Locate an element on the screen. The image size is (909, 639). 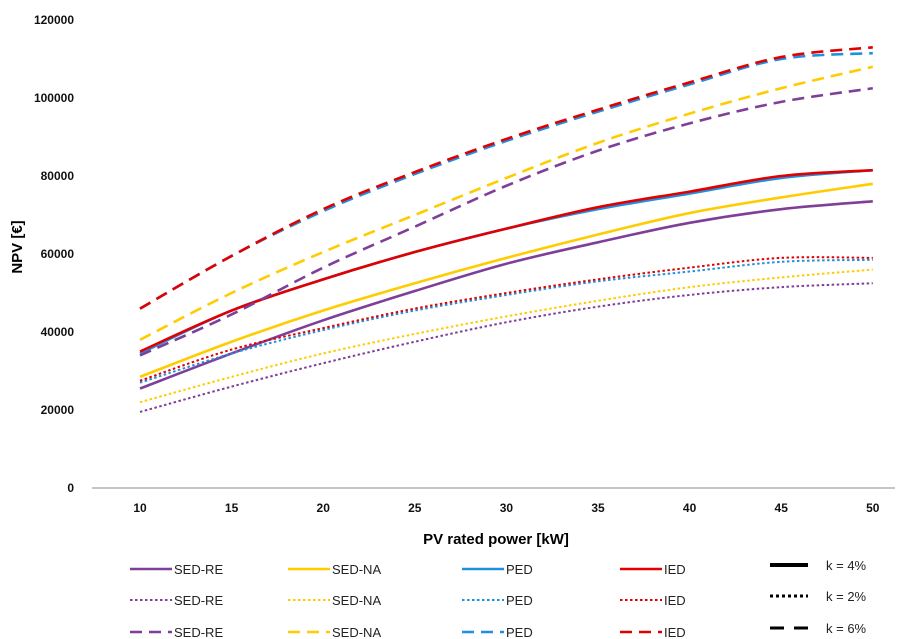
y-axis-title: NPV [€] is located at coordinates (17, 246).